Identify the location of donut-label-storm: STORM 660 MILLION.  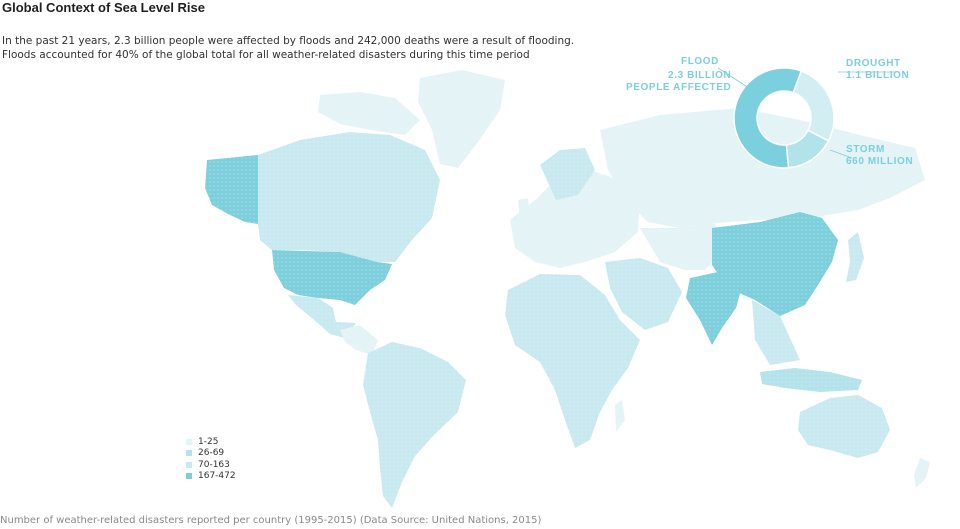
(879, 156).